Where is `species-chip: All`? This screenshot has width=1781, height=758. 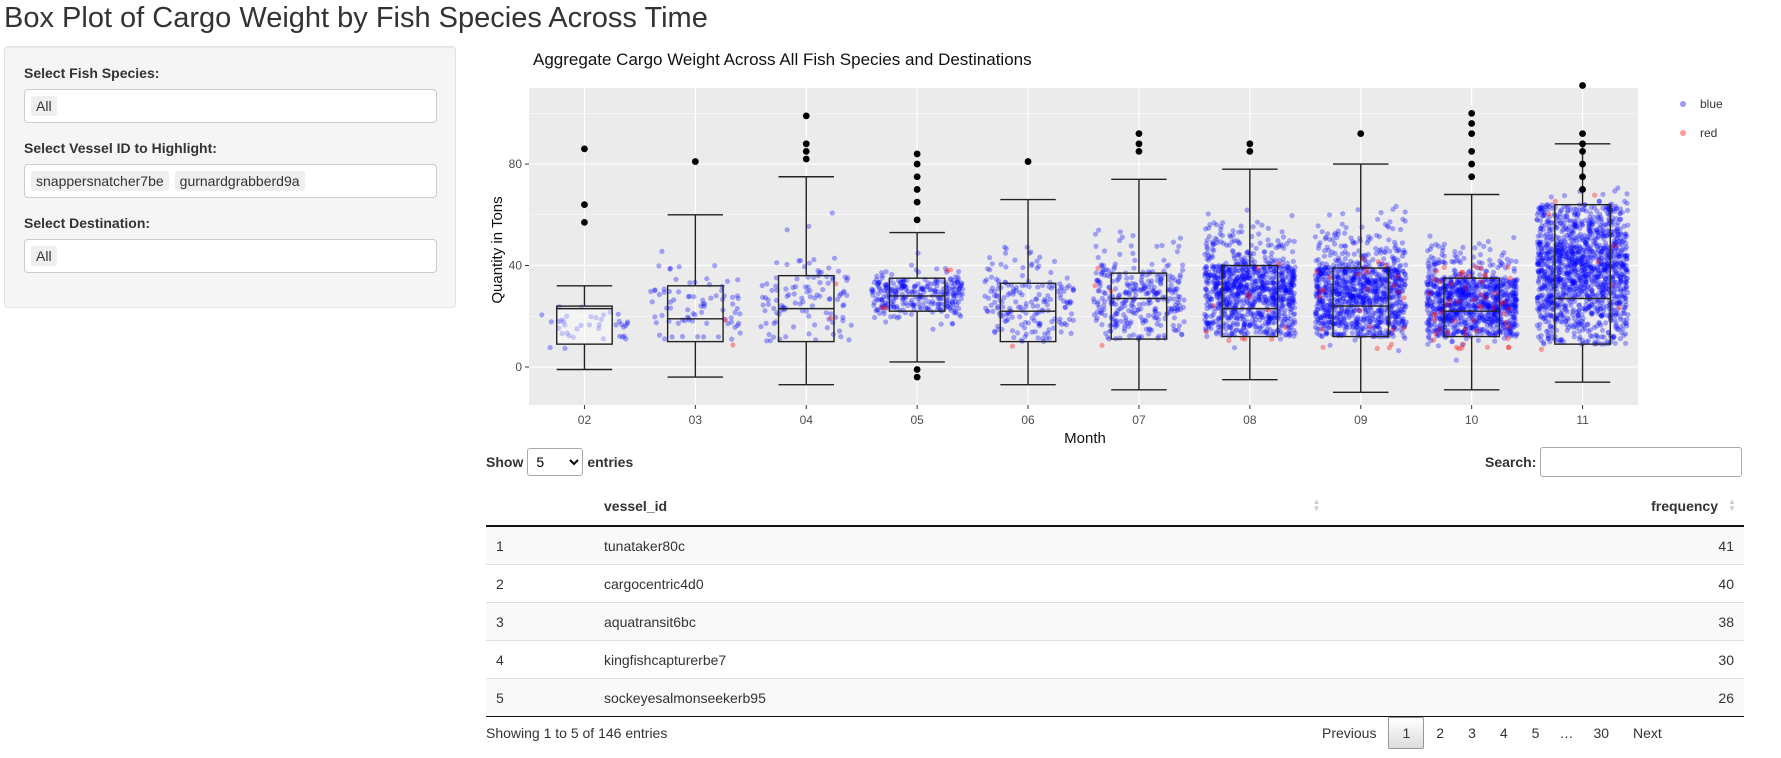 species-chip: All is located at coordinates (44, 106).